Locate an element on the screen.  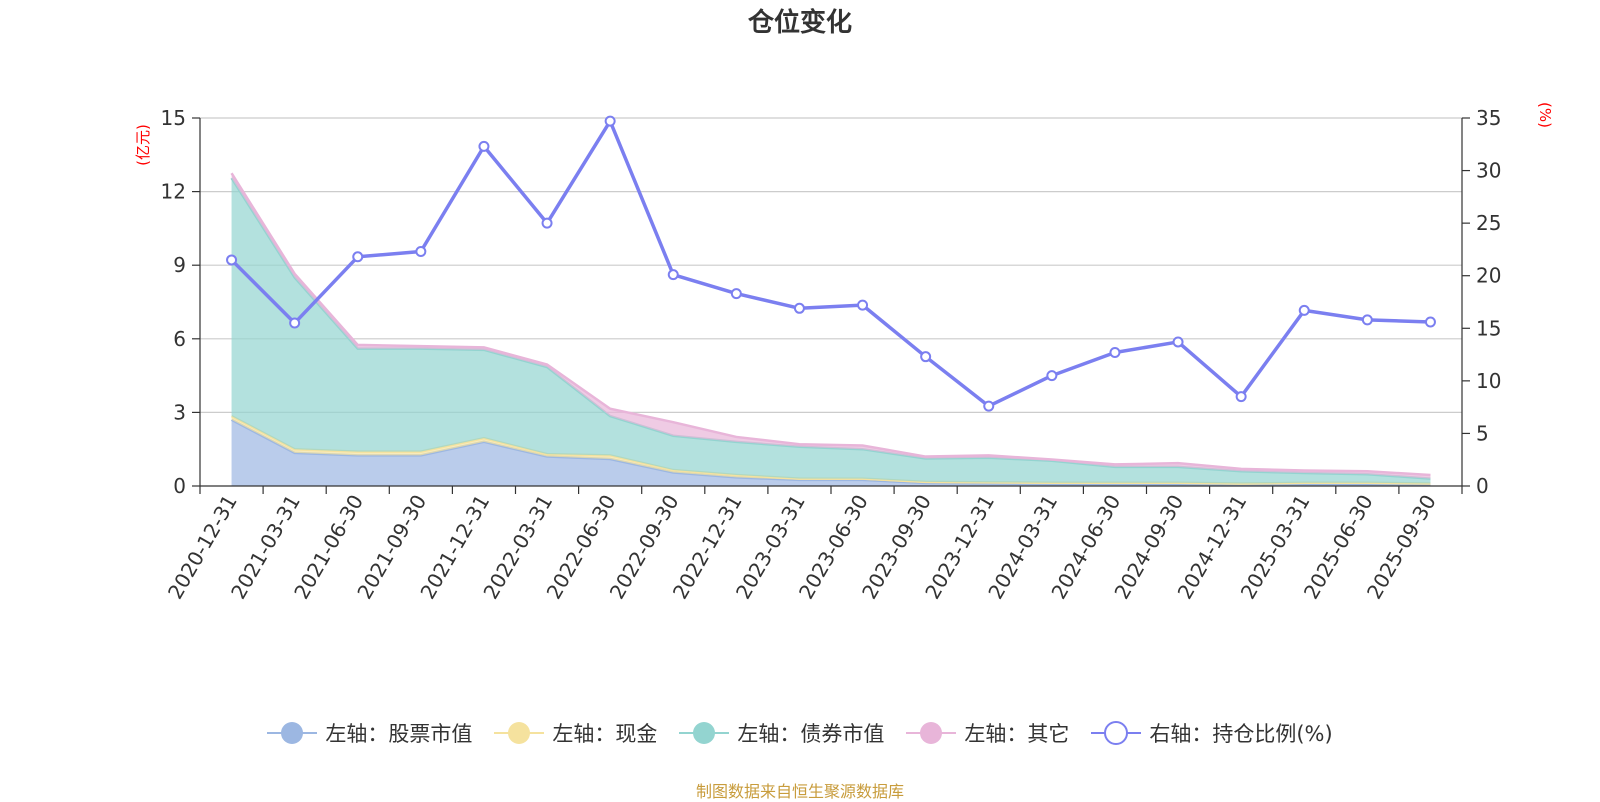
legend-item-cash: 左轴：现金 is located at coordinates (575, 733).